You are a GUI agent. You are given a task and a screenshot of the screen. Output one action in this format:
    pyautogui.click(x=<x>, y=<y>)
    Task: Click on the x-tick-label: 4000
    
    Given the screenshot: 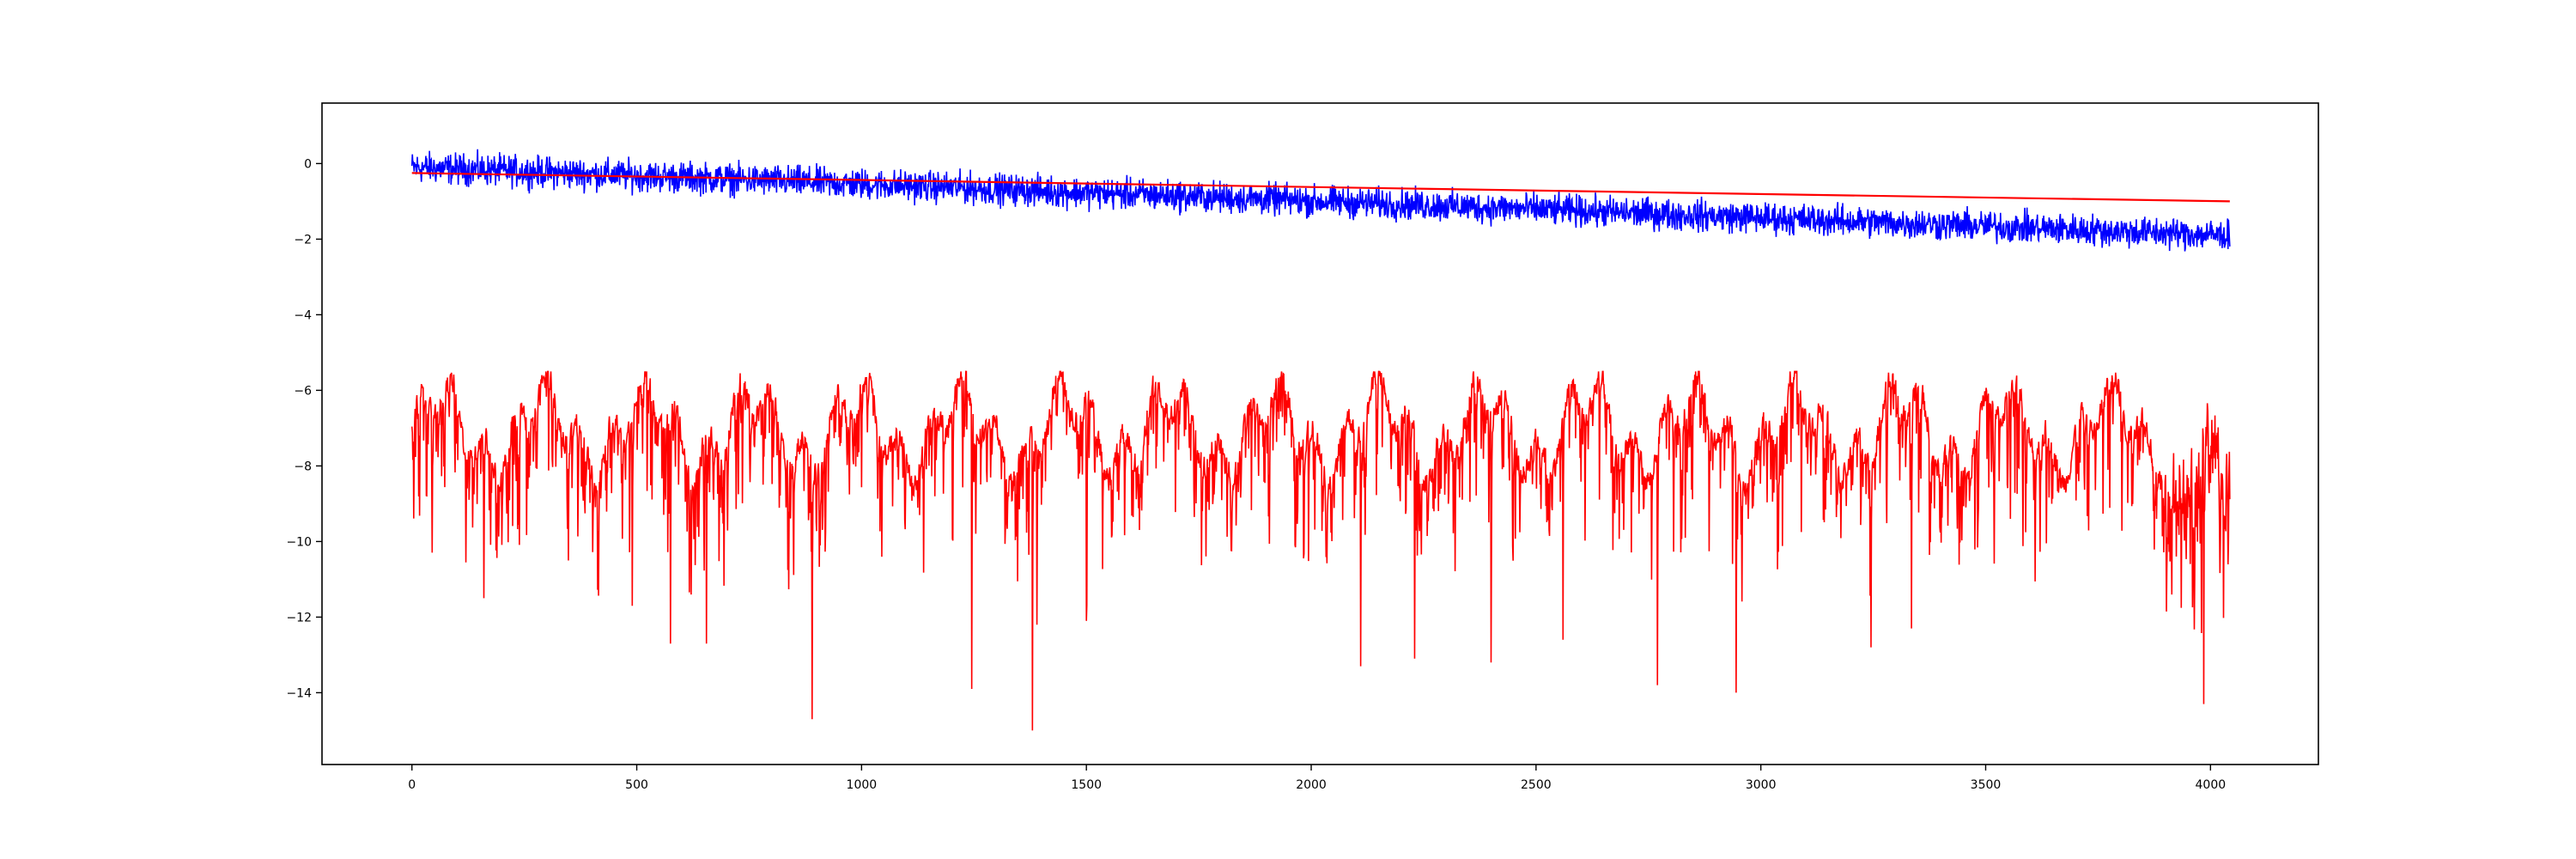 What is the action you would take?
    pyautogui.click(x=2211, y=785)
    